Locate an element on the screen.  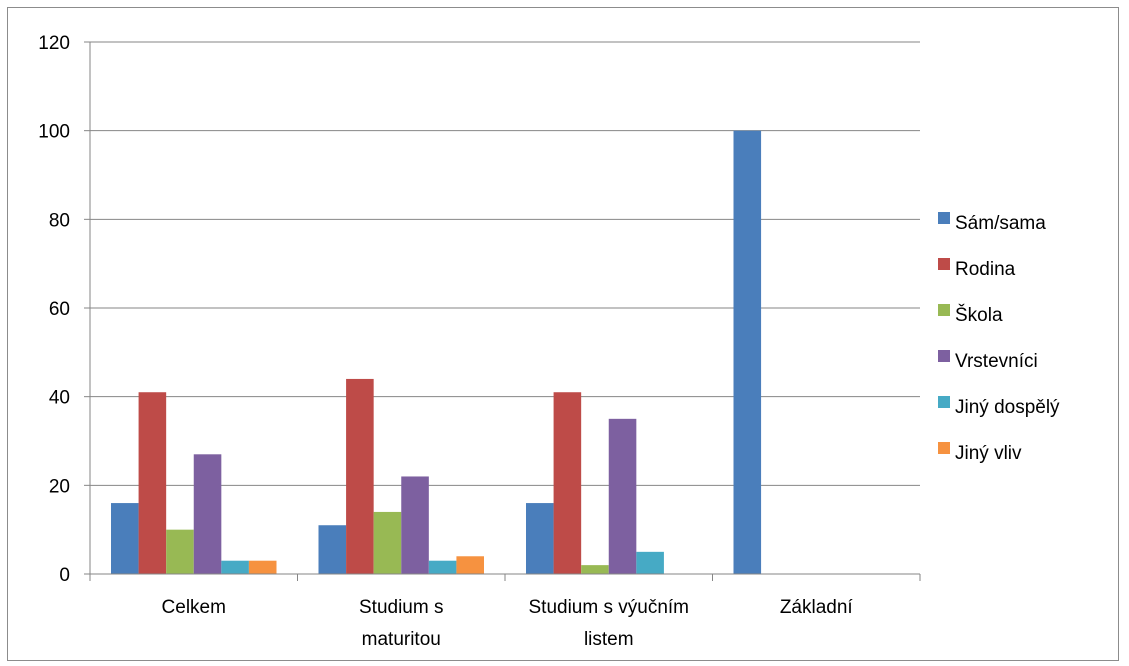
legend-label: Vrstevníci is located at coordinates (996, 361).